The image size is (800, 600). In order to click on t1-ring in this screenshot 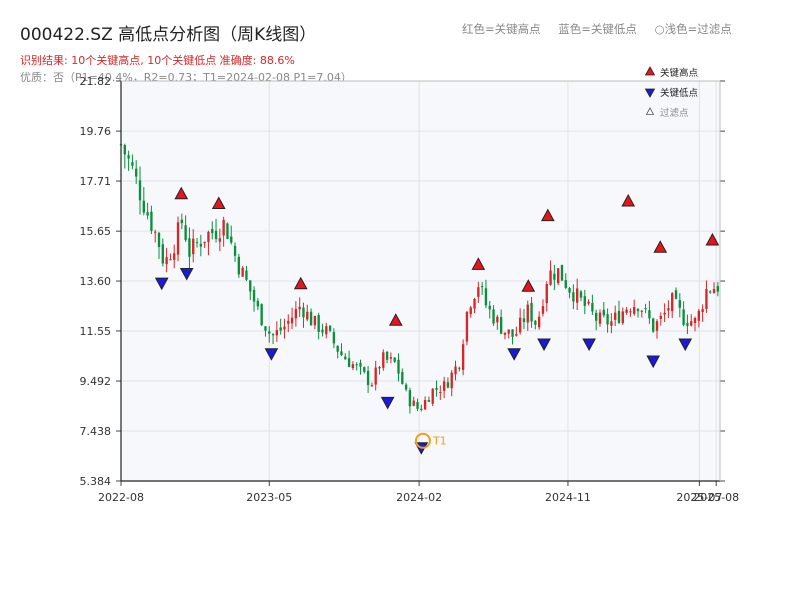, I will do `click(422, 440)`.